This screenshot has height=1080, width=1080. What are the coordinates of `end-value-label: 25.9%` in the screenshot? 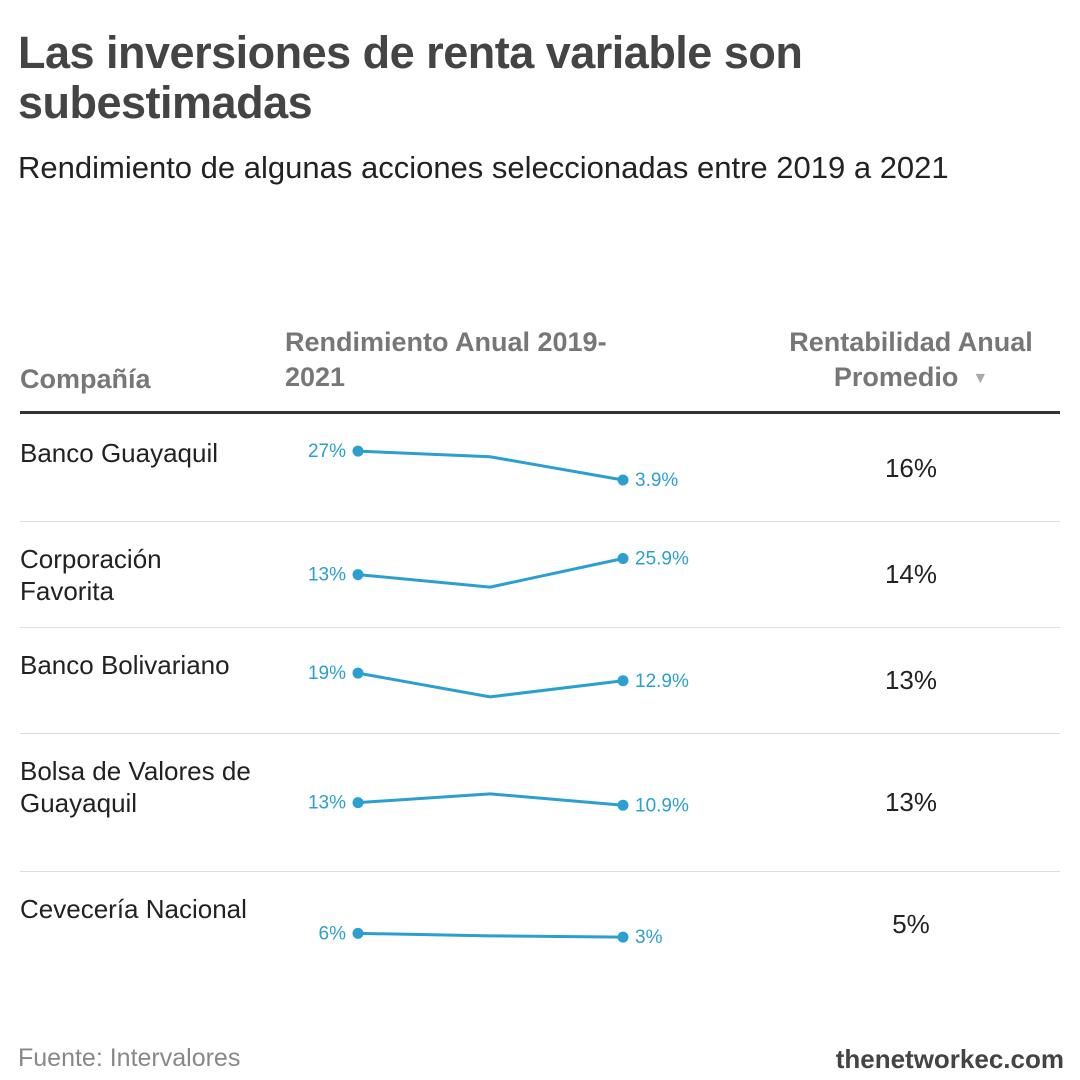 It's located at (662, 559).